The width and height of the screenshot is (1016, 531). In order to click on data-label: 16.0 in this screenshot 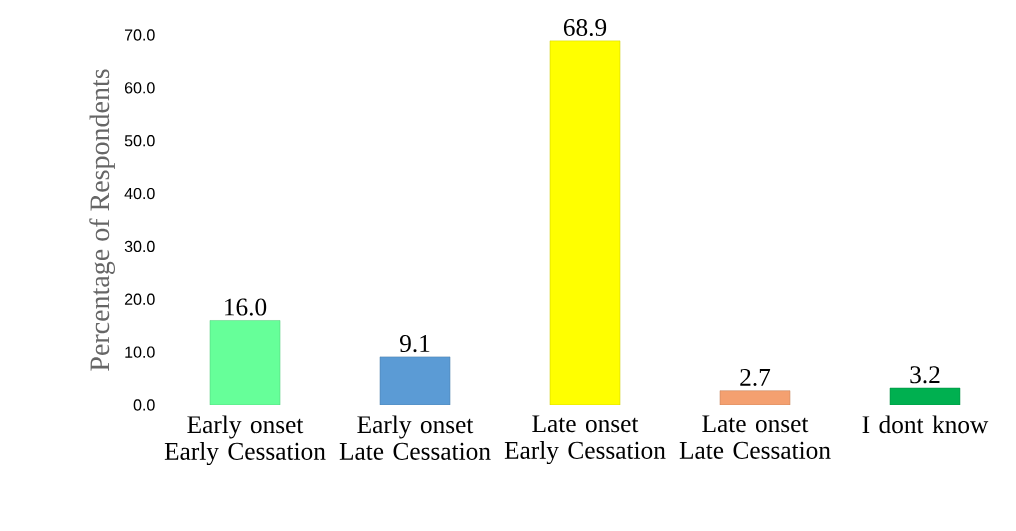, I will do `click(246, 307)`.